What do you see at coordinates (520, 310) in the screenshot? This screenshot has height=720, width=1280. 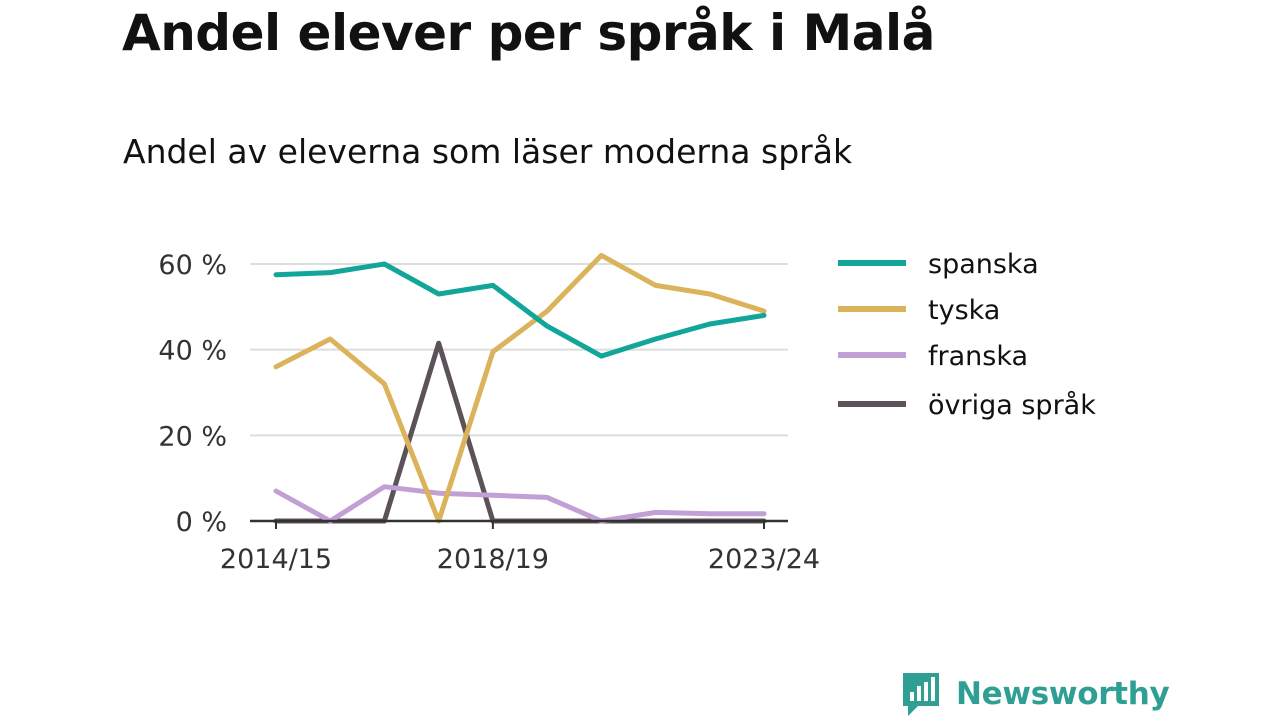 I see `series-line-spanska` at bounding box center [520, 310].